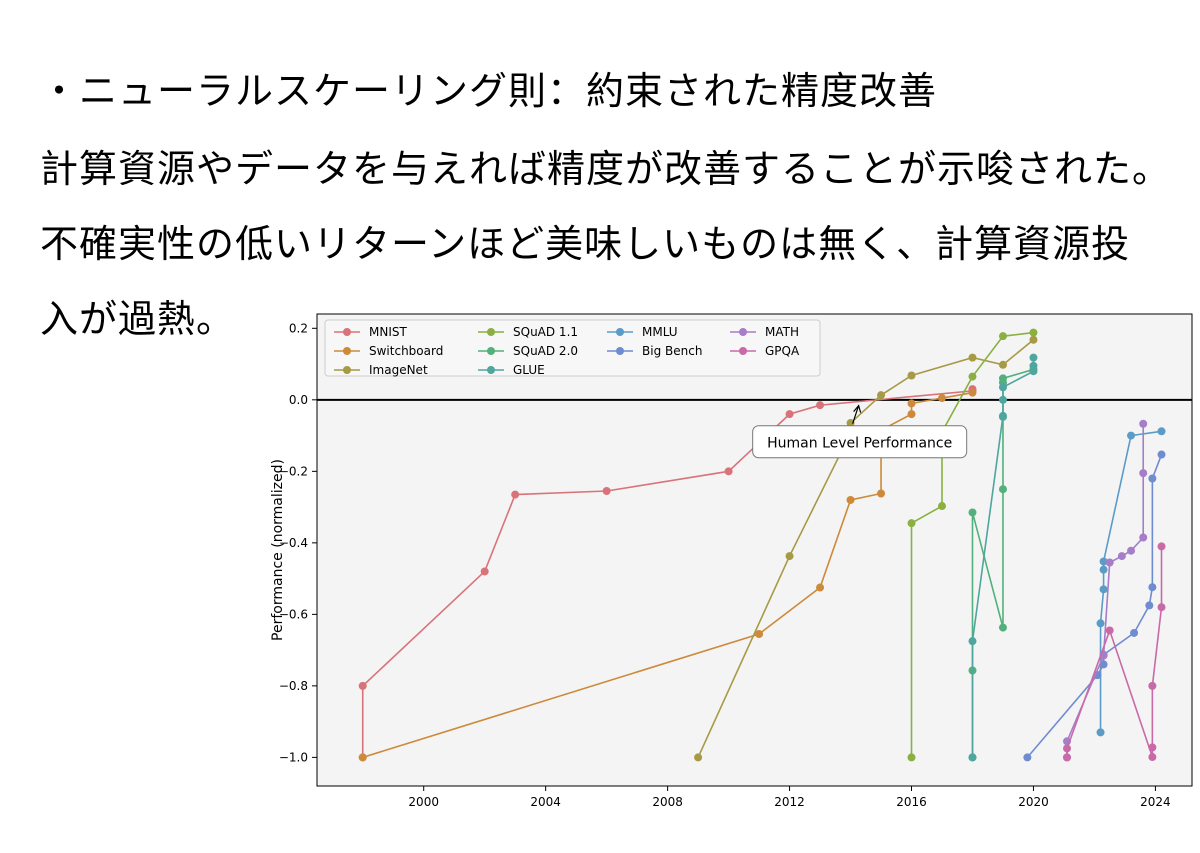 The height and width of the screenshot is (853, 1200). I want to click on legend-entry-imagenet: ImageNet, so click(381, 370).